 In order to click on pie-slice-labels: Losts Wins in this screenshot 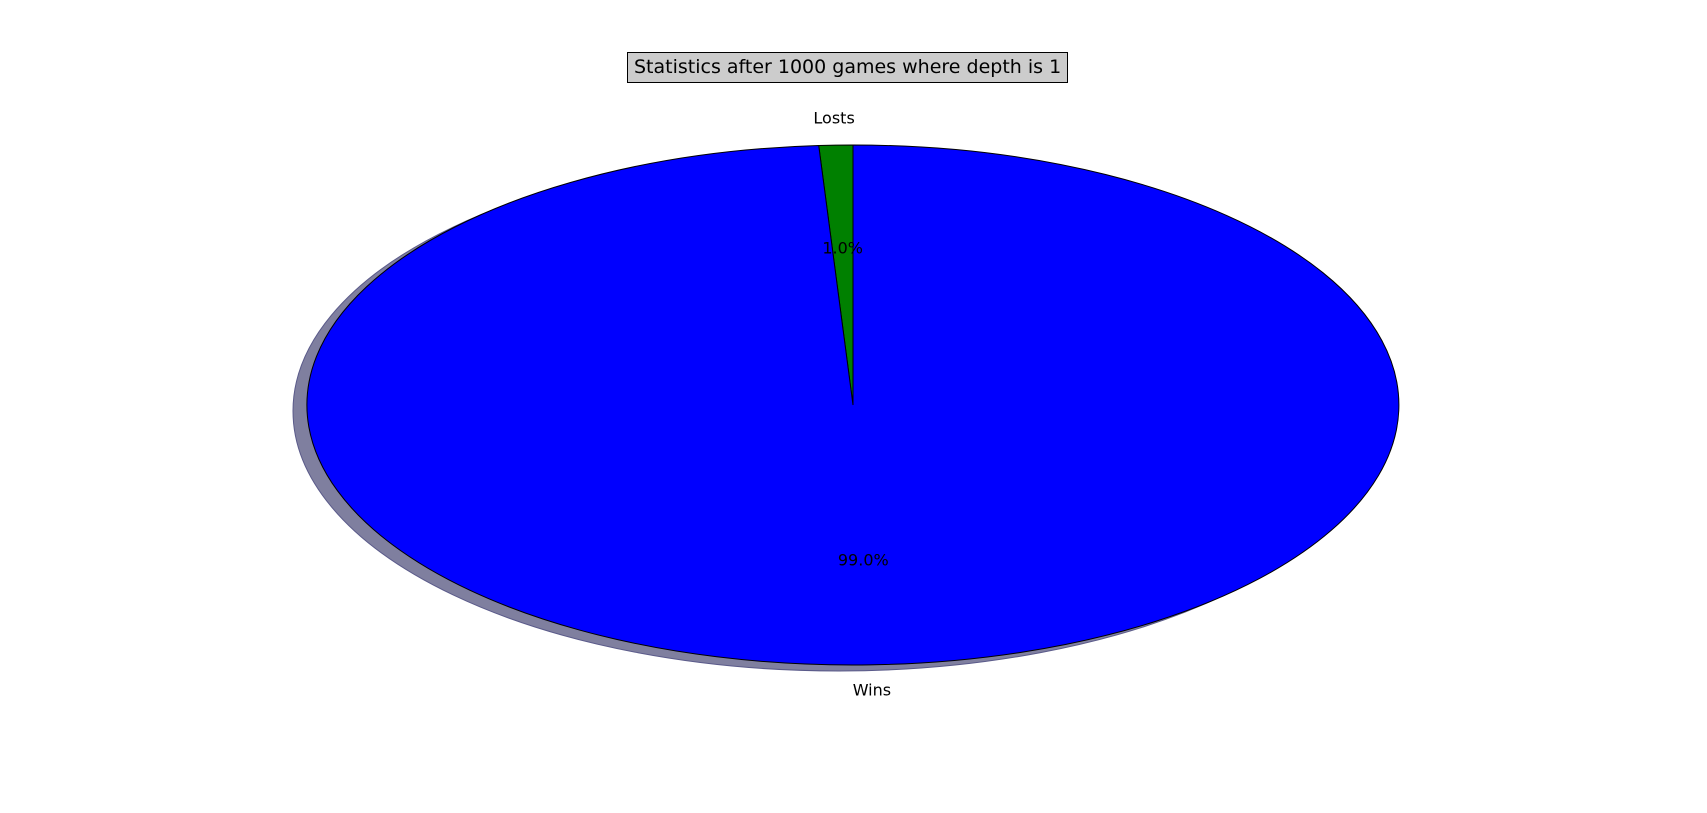, I will do `click(852, 404)`.